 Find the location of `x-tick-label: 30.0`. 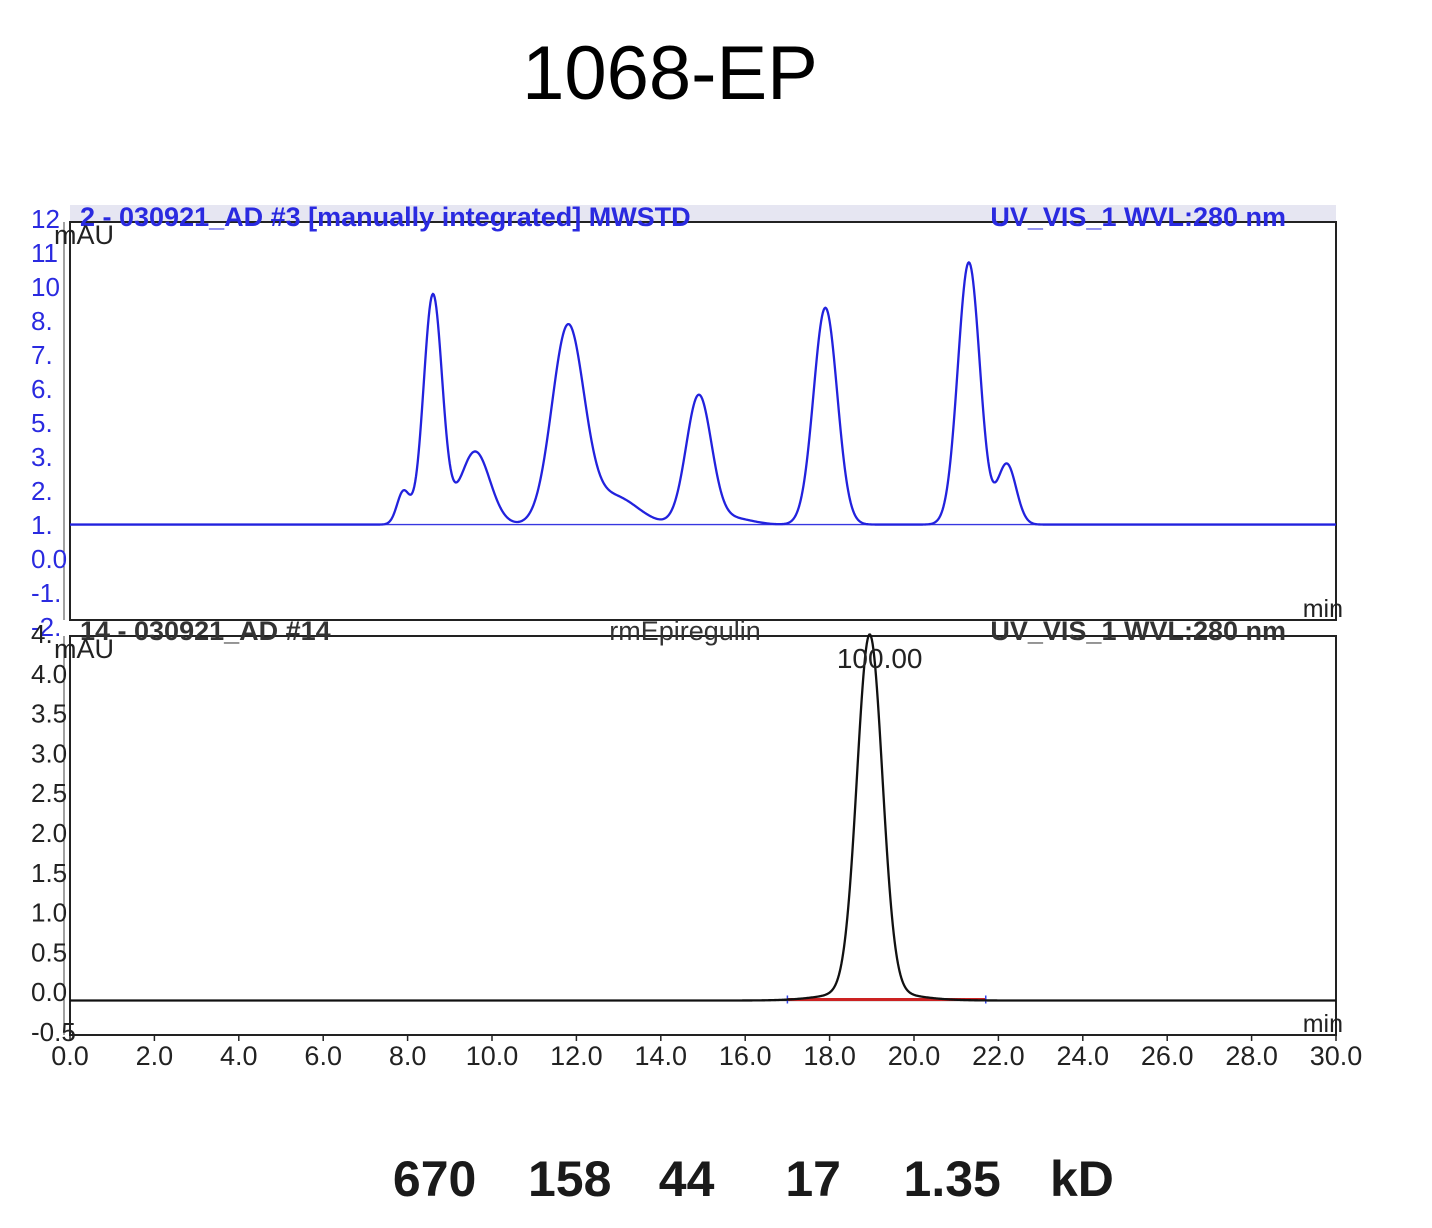

x-tick-label: 30.0 is located at coordinates (1336, 1056).